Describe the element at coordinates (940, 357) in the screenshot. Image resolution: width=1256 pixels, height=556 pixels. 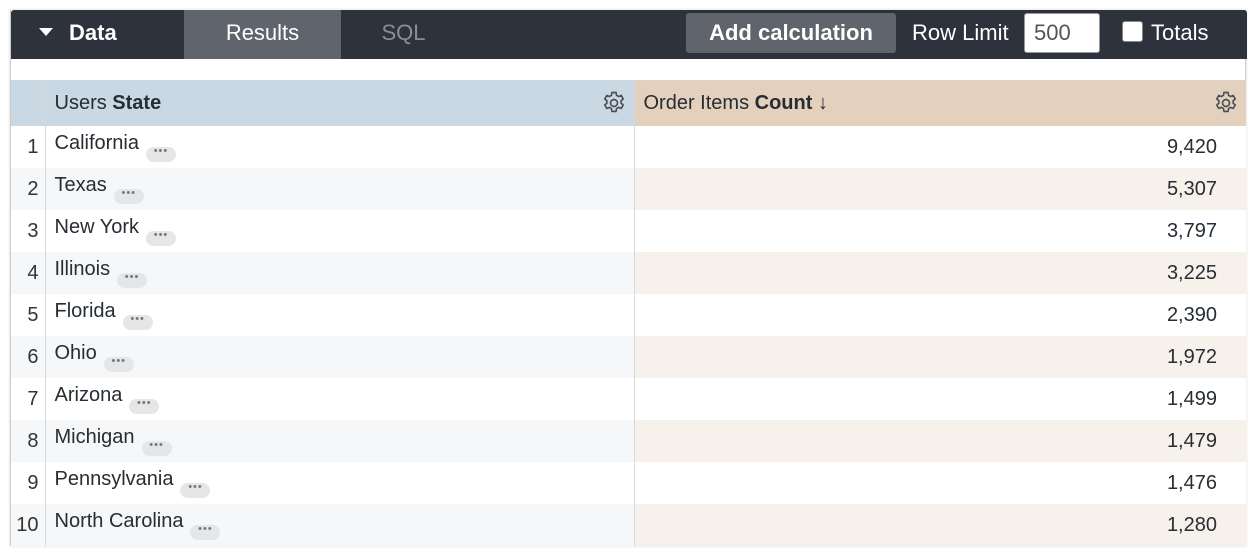
I see `count-cell: 1,972` at that location.